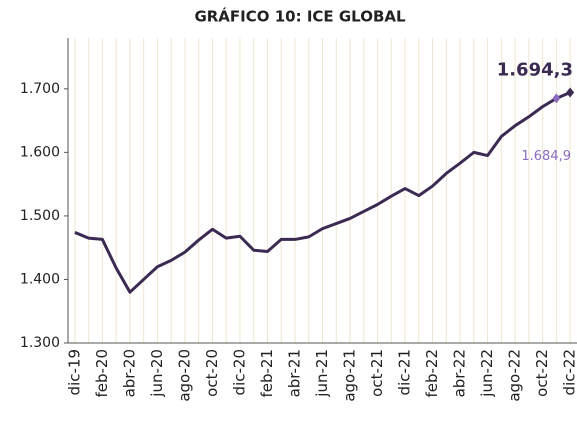 This screenshot has width=577, height=430. I want to click on x-tick-label: dic-21, so click(405, 372).